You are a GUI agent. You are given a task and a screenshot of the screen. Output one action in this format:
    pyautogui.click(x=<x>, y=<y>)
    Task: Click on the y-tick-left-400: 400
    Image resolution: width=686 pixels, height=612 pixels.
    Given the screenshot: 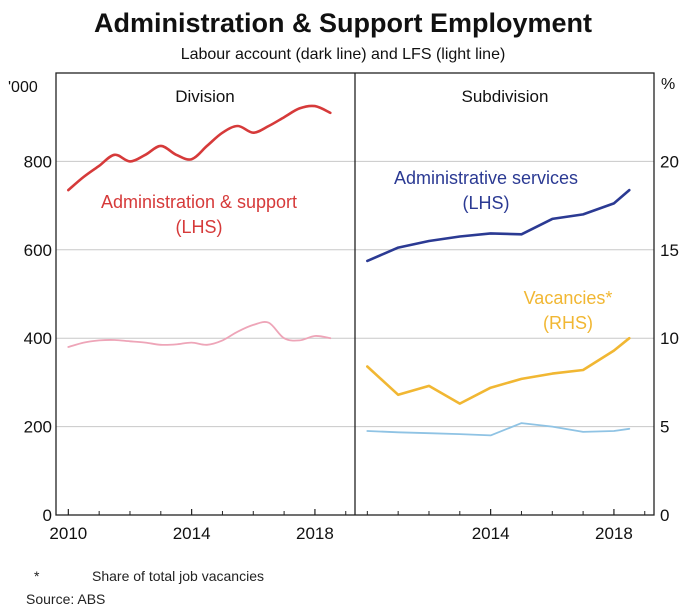 What is the action you would take?
    pyautogui.click(x=38, y=338)
    